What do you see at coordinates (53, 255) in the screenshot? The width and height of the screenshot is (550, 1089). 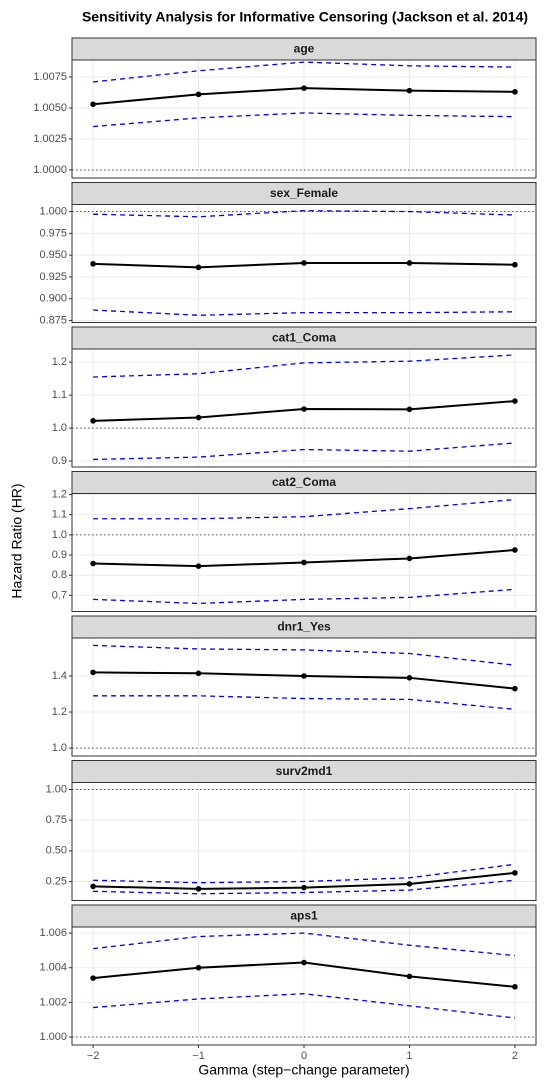 I see `y-tick-label: 0.950` at bounding box center [53, 255].